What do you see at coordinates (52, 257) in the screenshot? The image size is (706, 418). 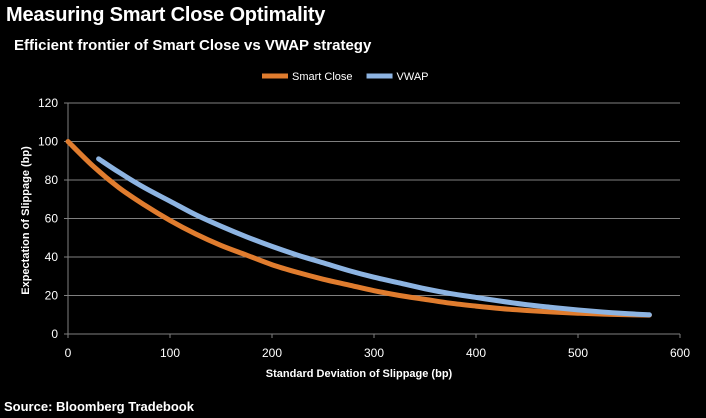 I see `y-tick-label: 40` at bounding box center [52, 257].